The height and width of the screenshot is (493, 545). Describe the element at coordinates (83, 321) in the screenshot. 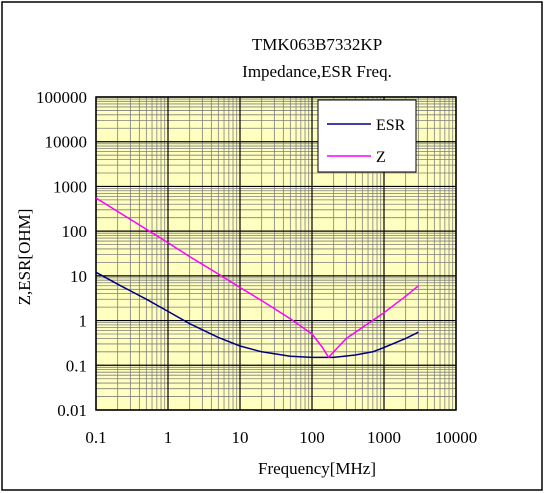

I see `y-tick-label: 1` at that location.